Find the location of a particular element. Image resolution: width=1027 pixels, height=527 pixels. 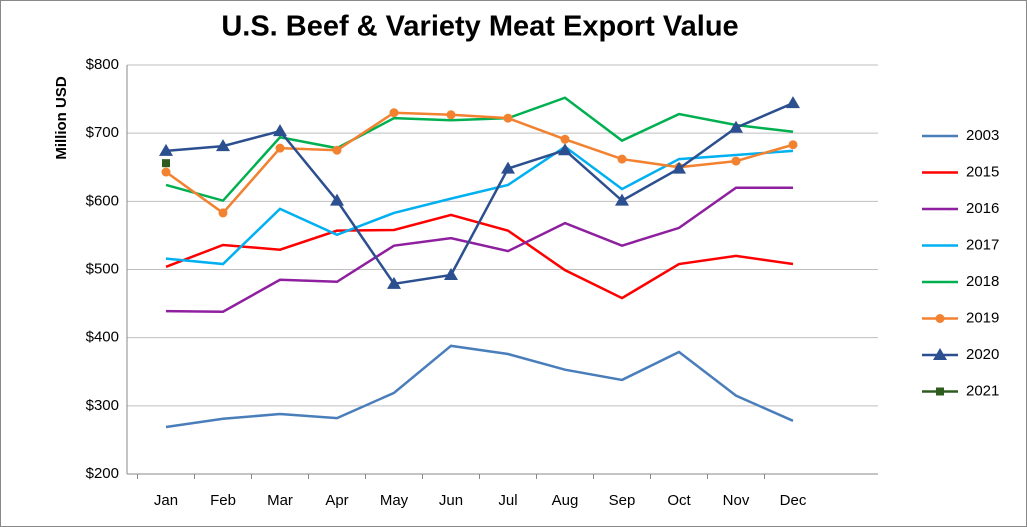

x-tick-label: May is located at coordinates (394, 500).